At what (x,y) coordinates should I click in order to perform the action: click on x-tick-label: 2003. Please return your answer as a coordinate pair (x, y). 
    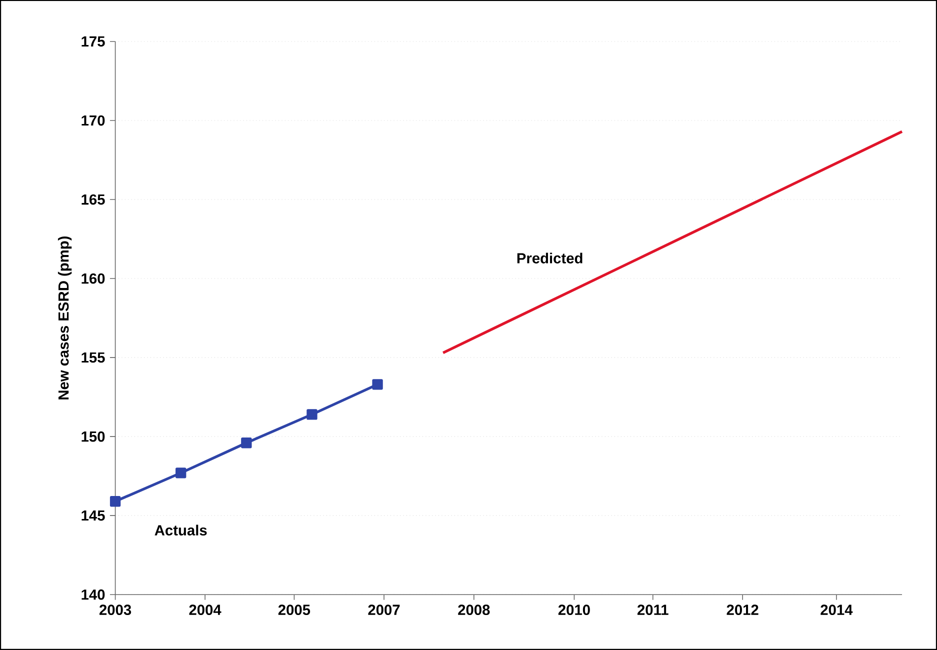
    Looking at the image, I should click on (115, 610).